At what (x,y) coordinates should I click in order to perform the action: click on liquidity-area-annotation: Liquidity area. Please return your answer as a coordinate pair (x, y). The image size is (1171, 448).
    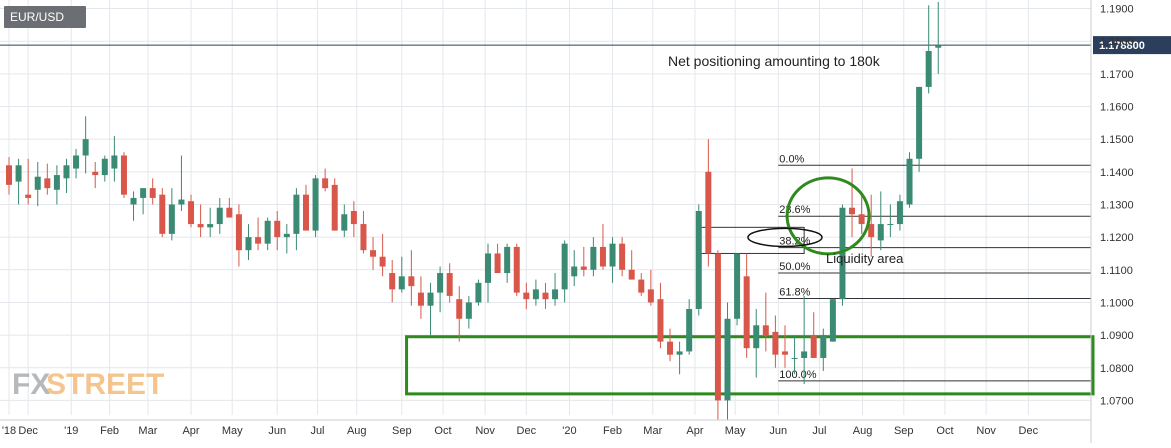
    Looking at the image, I should click on (865, 258).